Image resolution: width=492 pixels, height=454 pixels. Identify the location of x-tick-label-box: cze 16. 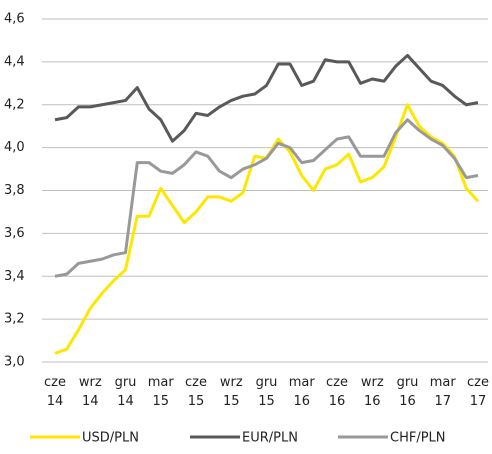
(337, 392).